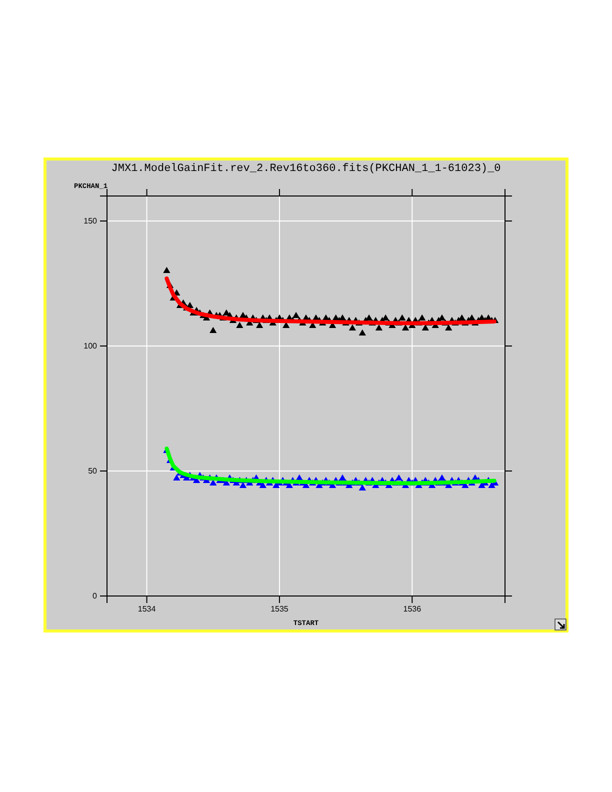 Image resolution: width=612 pixels, height=792 pixels. What do you see at coordinates (91, 346) in the screenshot?
I see `y-tick-label: 100` at bounding box center [91, 346].